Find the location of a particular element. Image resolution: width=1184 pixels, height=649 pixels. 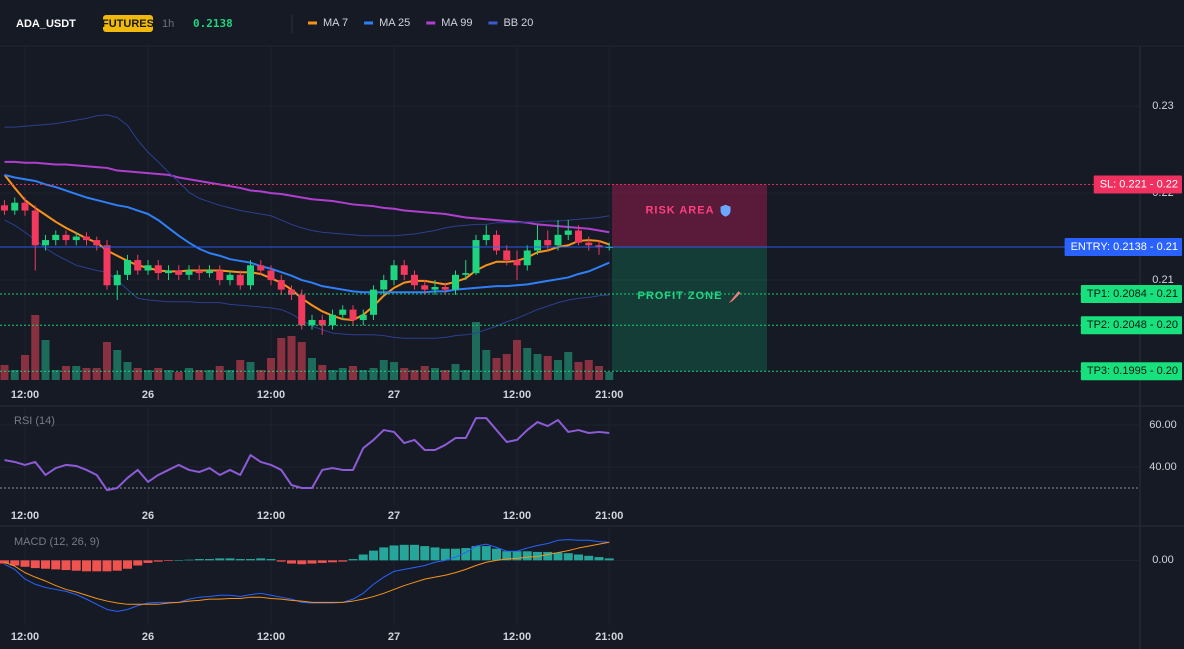

level-label: SL: 0.221 - 0.22 is located at coordinates (1139, 184).